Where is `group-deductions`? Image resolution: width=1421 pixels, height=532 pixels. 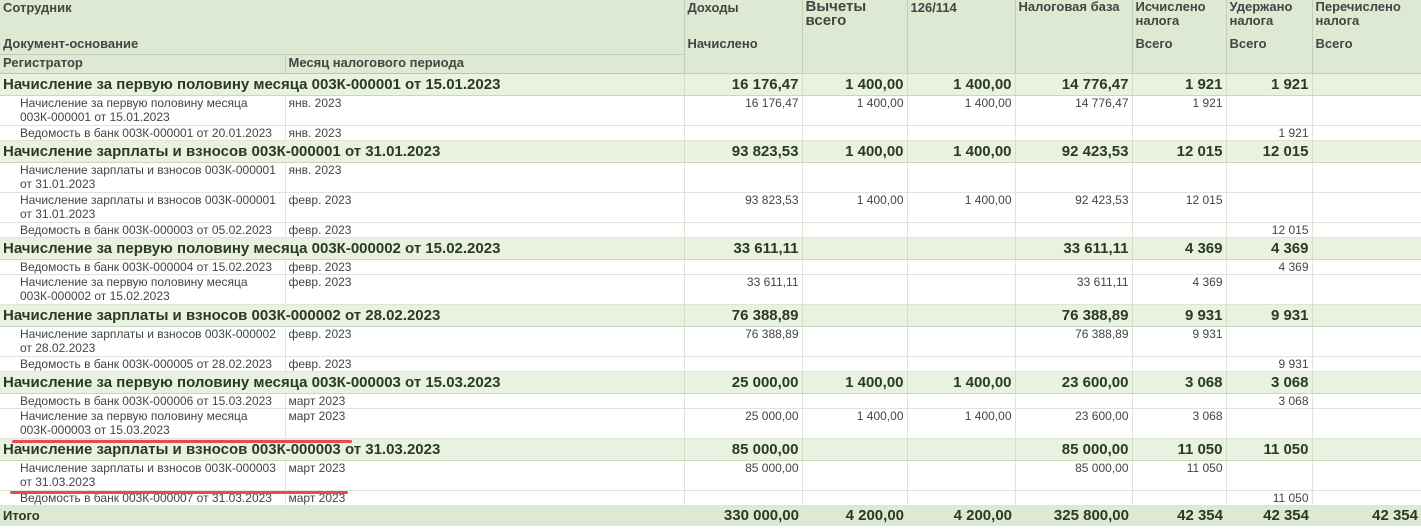
group-deductions is located at coordinates (854, 248).